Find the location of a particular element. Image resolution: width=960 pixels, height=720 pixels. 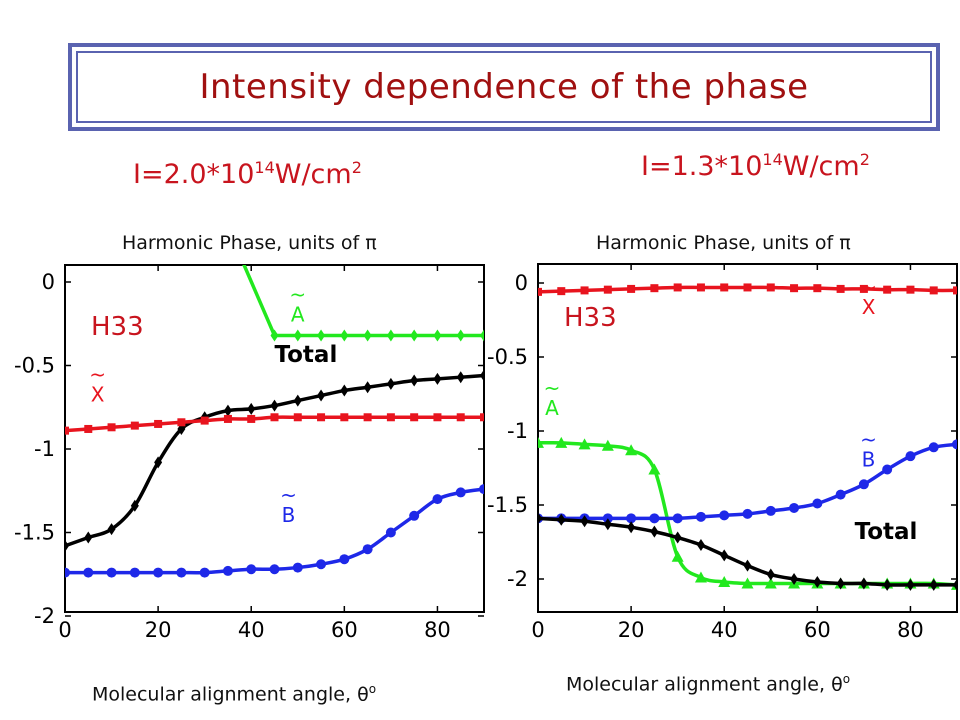

y-tick-label: -2 is located at coordinates (44, 616).